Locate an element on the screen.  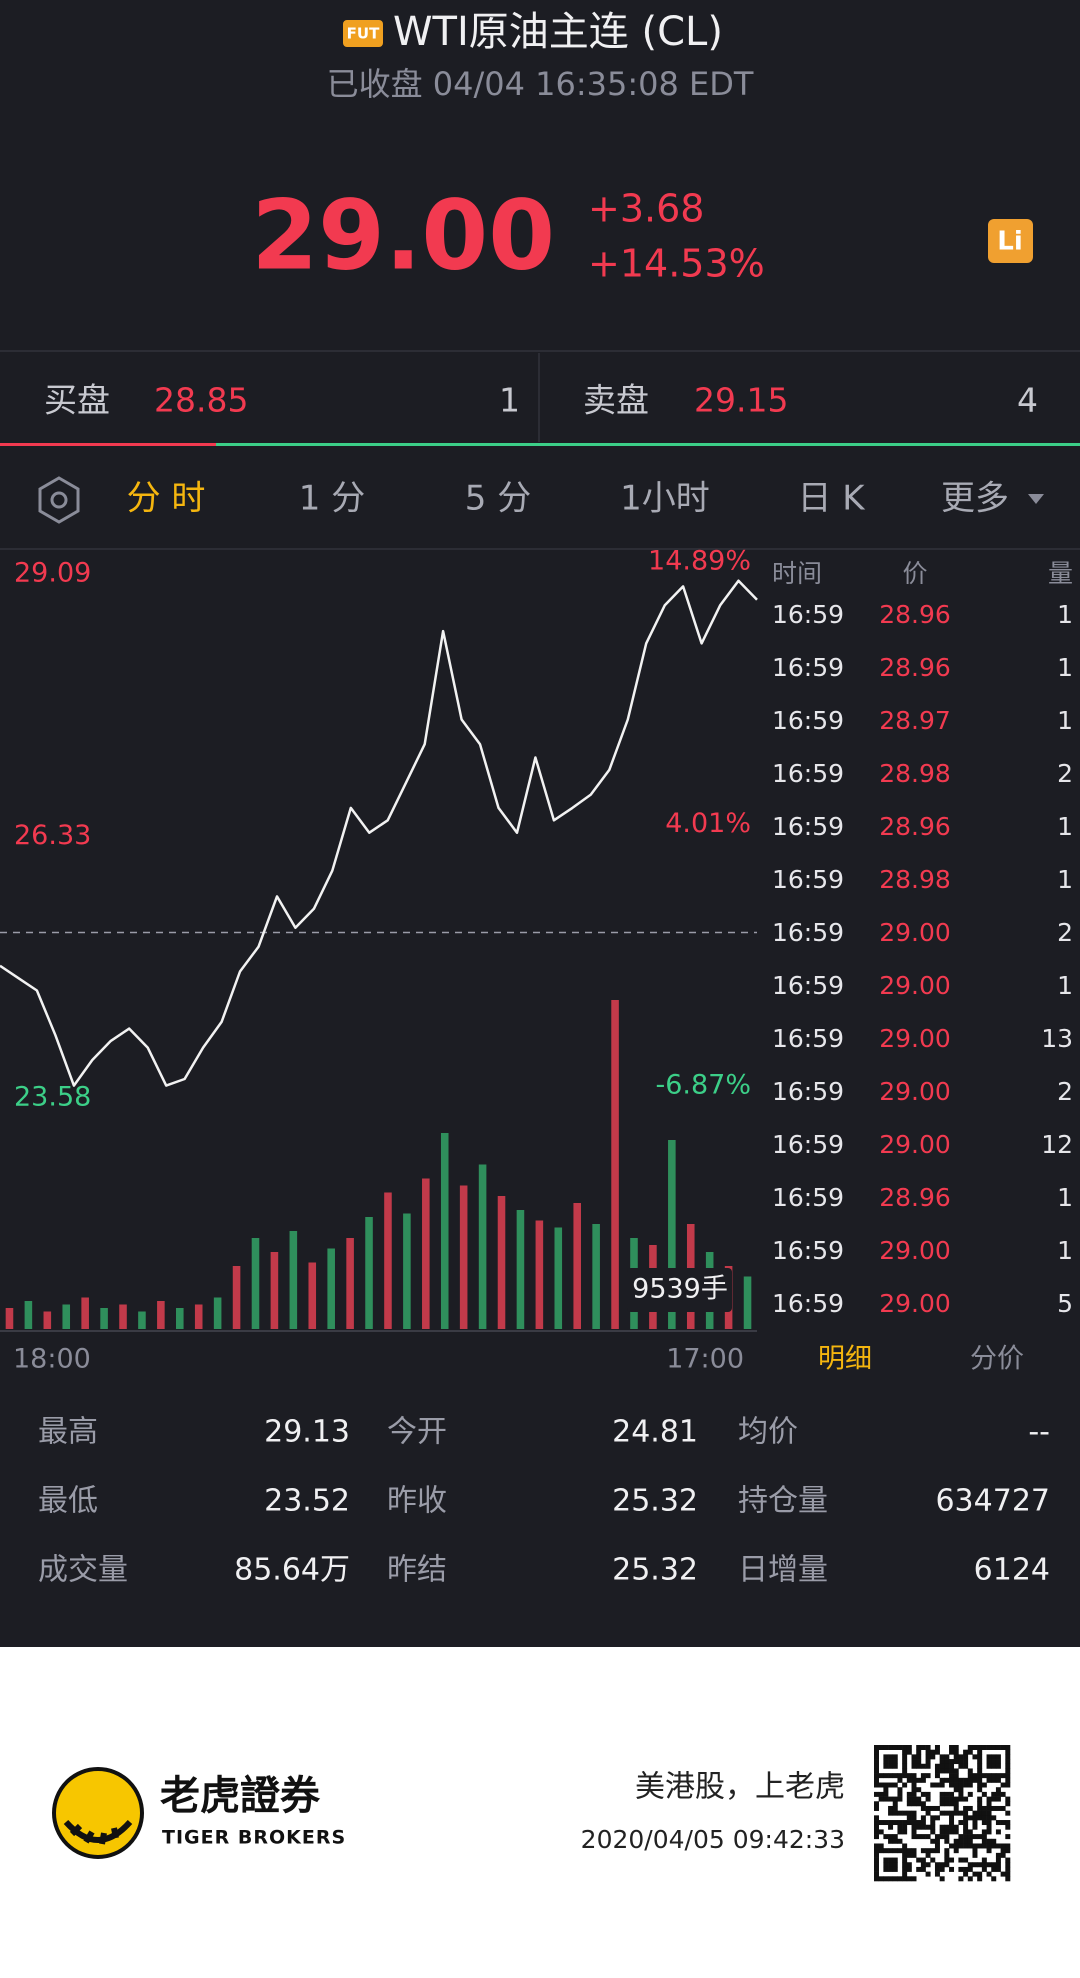
tab: 日 K is located at coordinates (831, 499).